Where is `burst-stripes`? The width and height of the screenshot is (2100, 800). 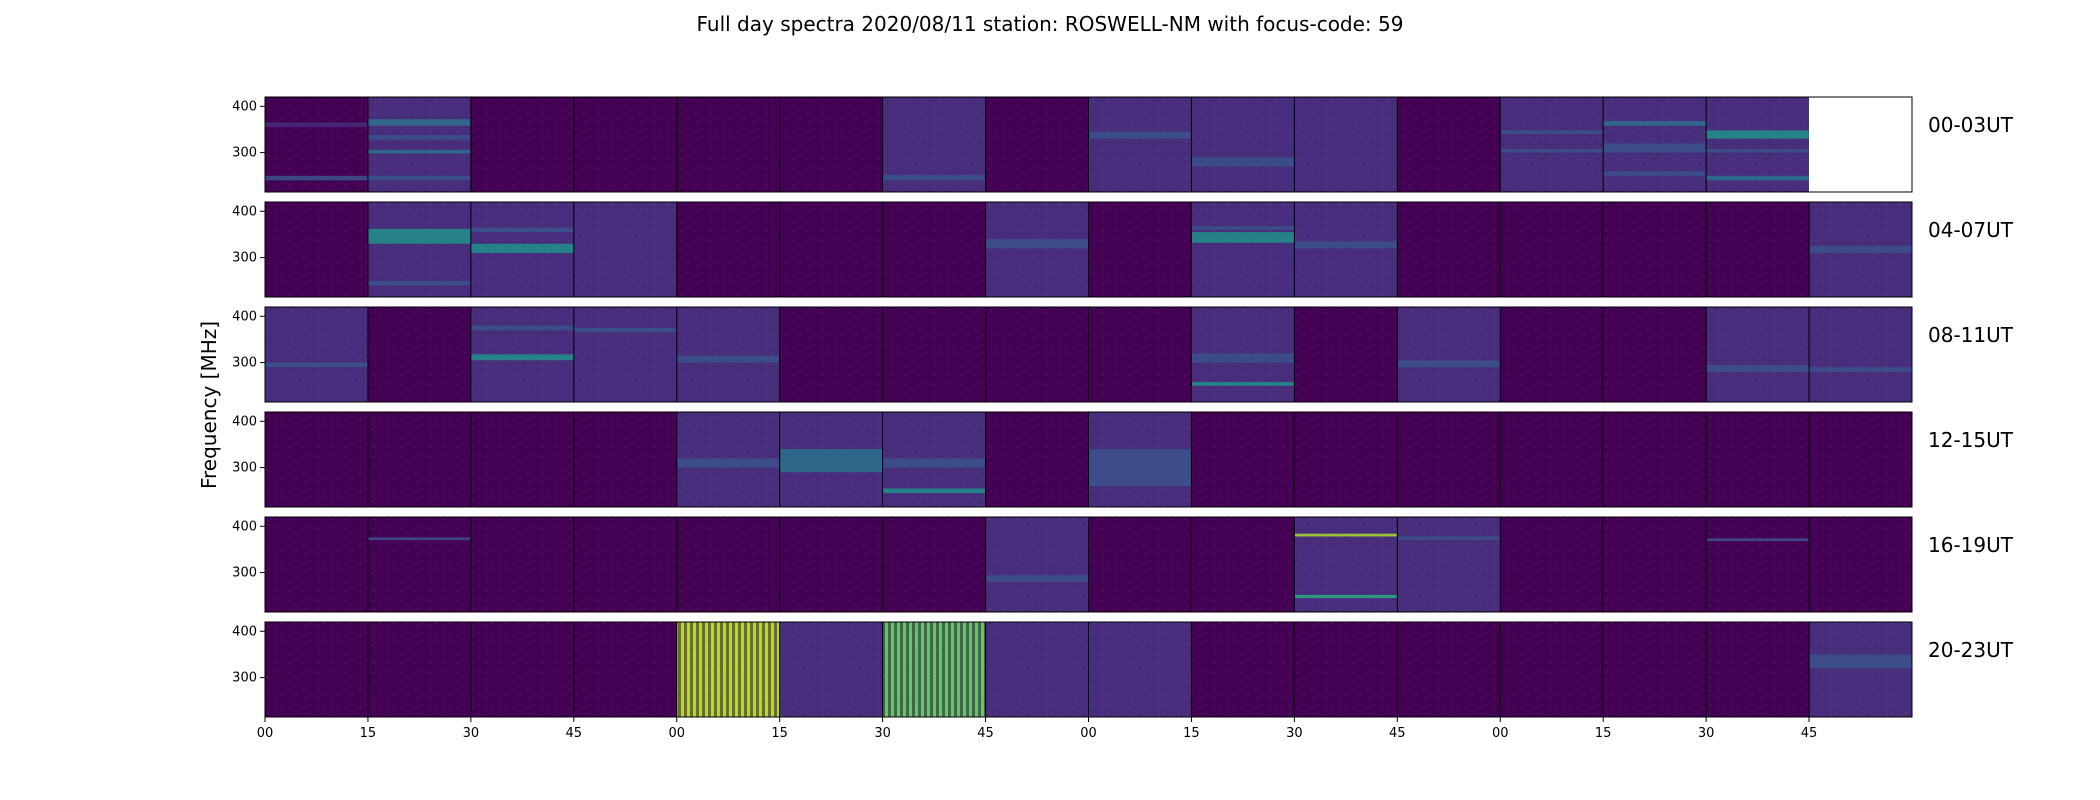 burst-stripes is located at coordinates (934, 669).